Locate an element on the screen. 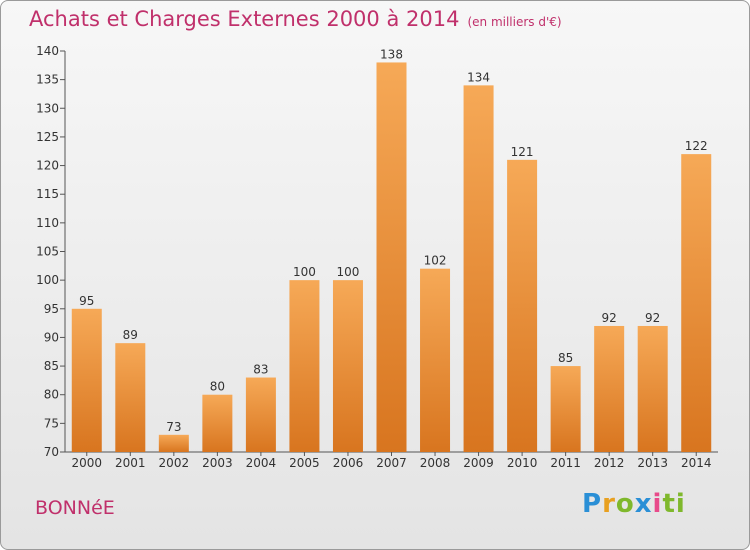  bar-2013 is located at coordinates (652, 388).